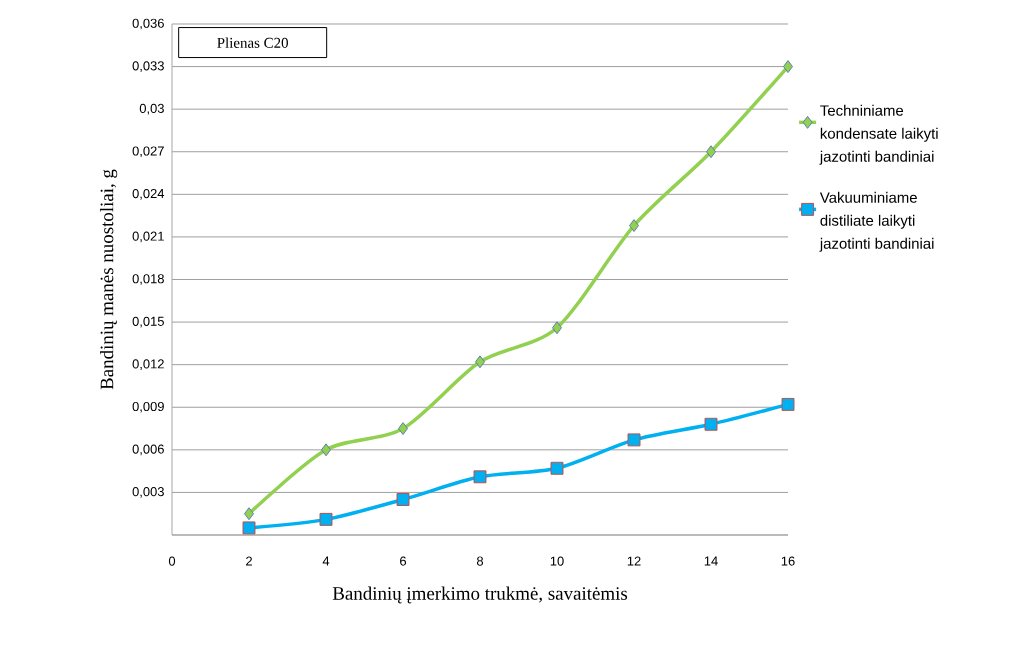 The image size is (1032, 645). What do you see at coordinates (711, 561) in the screenshot?
I see `x-tick-label: 14` at bounding box center [711, 561].